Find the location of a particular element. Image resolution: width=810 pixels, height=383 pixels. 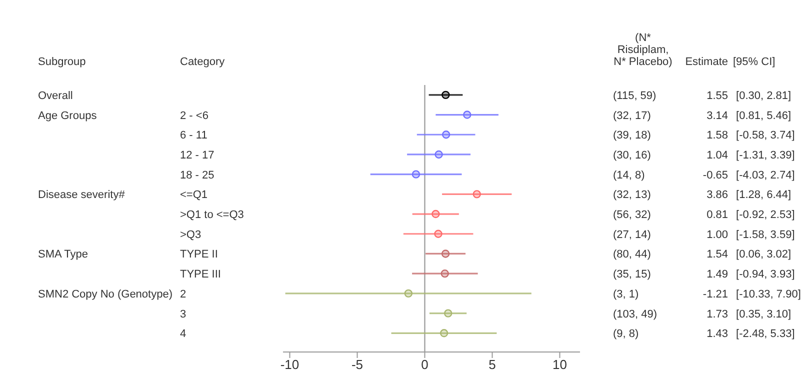

y-tick-label: TYPE II is located at coordinates (199, 254).